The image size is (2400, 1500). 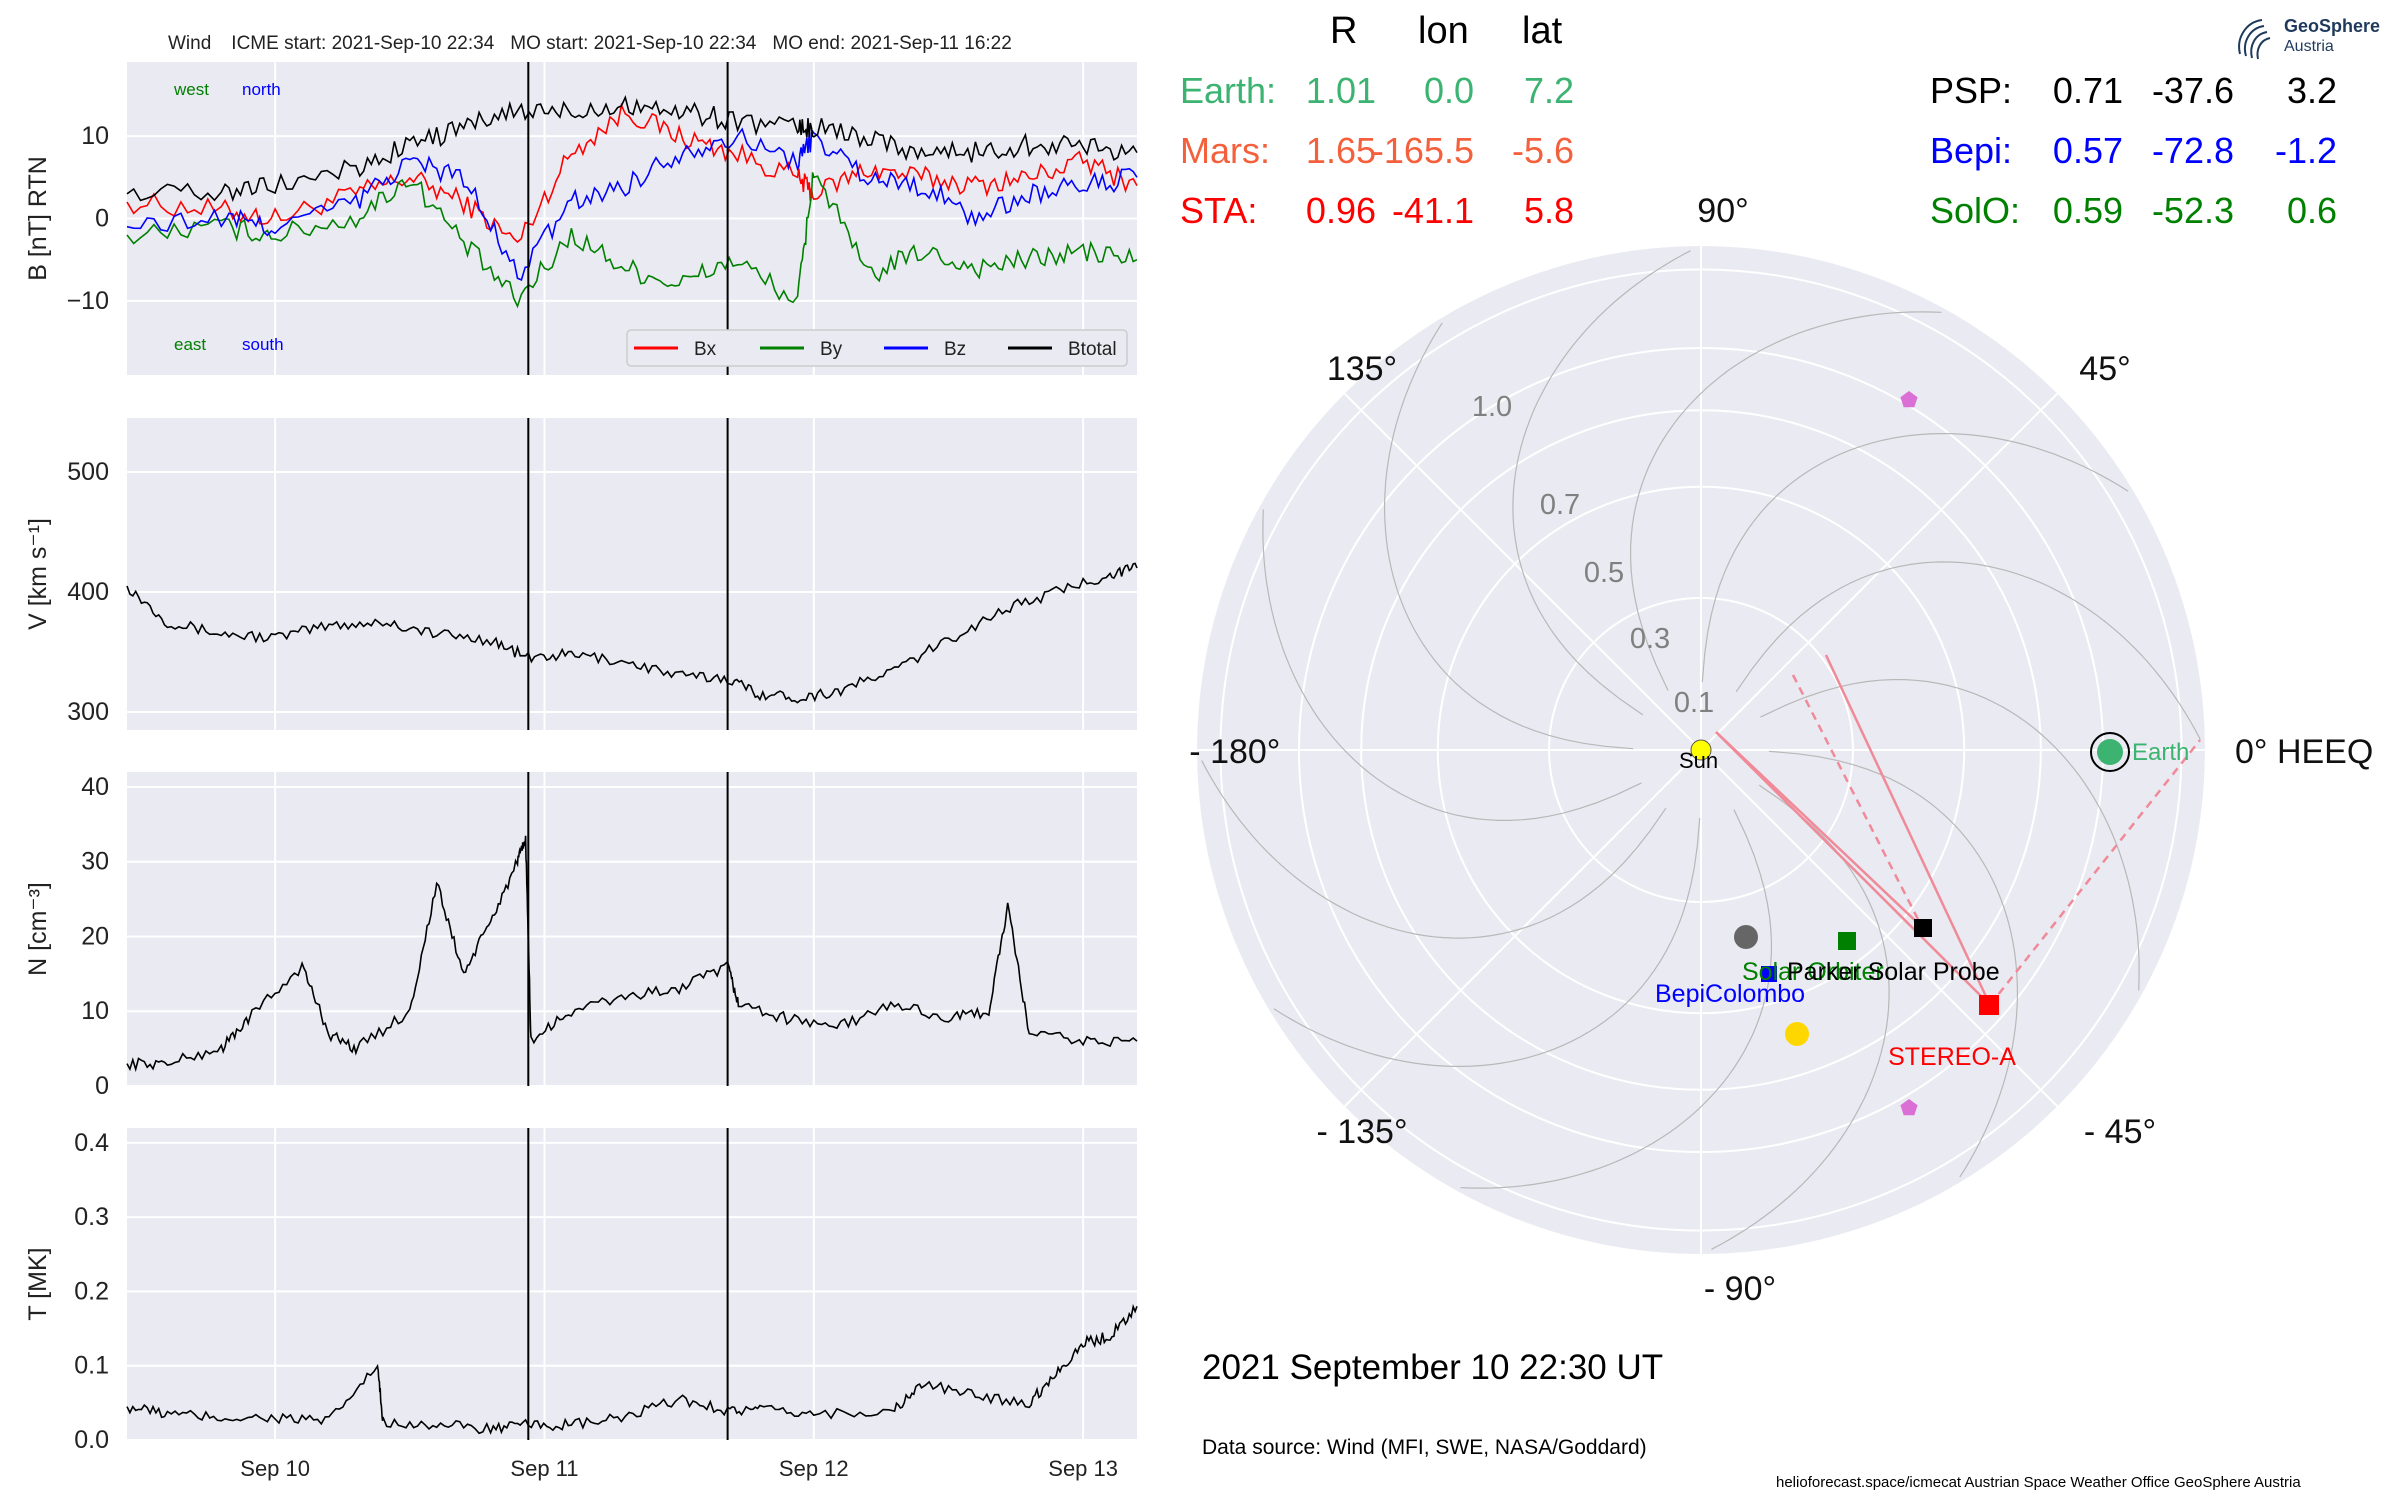 What do you see at coordinates (2332, 26) in the screenshot?
I see `logo-text-line1: GeoSphere` at bounding box center [2332, 26].